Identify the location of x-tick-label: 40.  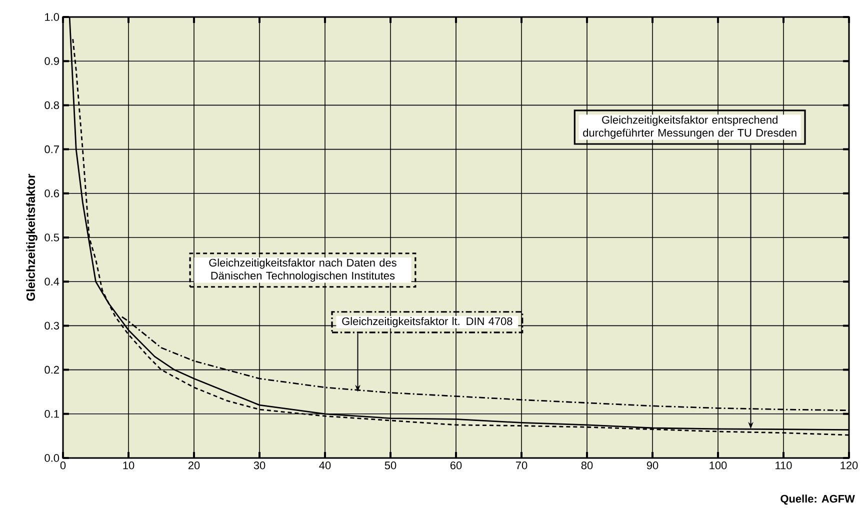
(325, 466).